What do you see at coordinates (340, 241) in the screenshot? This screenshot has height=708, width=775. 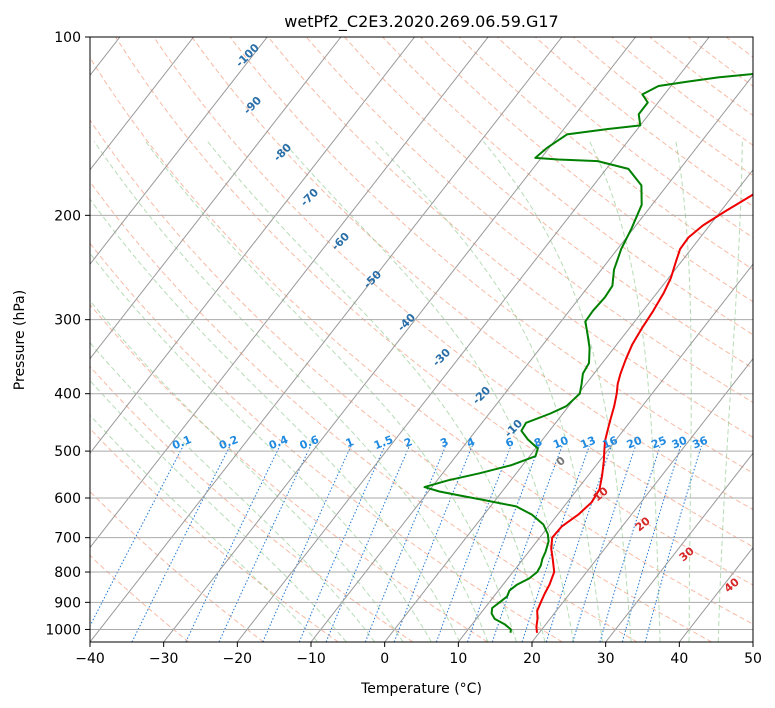 I see `isotherm-label: -60` at bounding box center [340, 241].